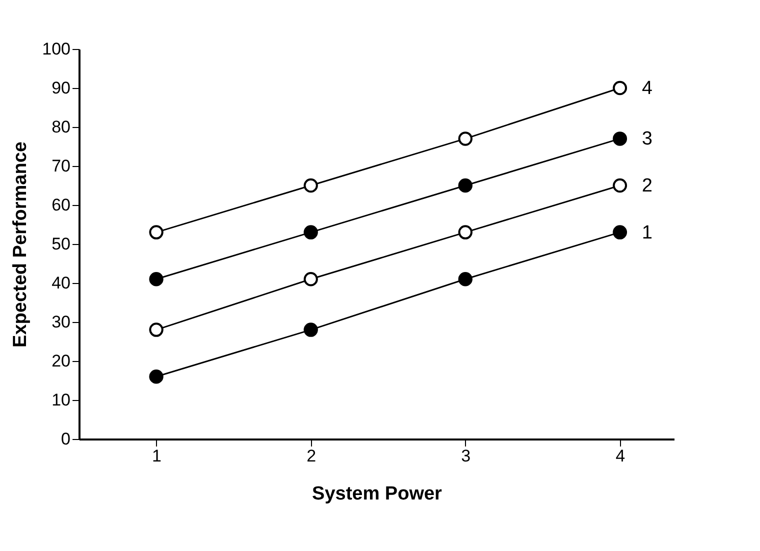 This screenshot has height=551, width=760. I want to click on y-tick-label: 100, so click(56, 49).